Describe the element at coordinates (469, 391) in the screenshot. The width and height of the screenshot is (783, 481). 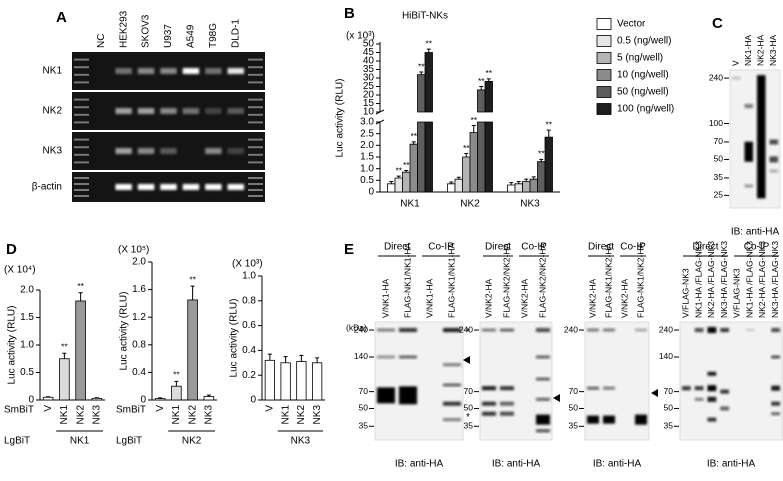
I see `marker-label: 70` at that location.